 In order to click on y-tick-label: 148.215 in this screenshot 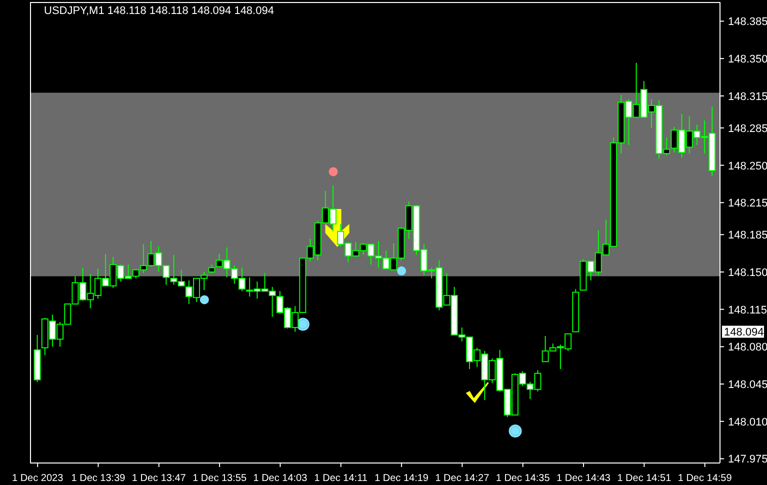, I will do `click(747, 204)`.